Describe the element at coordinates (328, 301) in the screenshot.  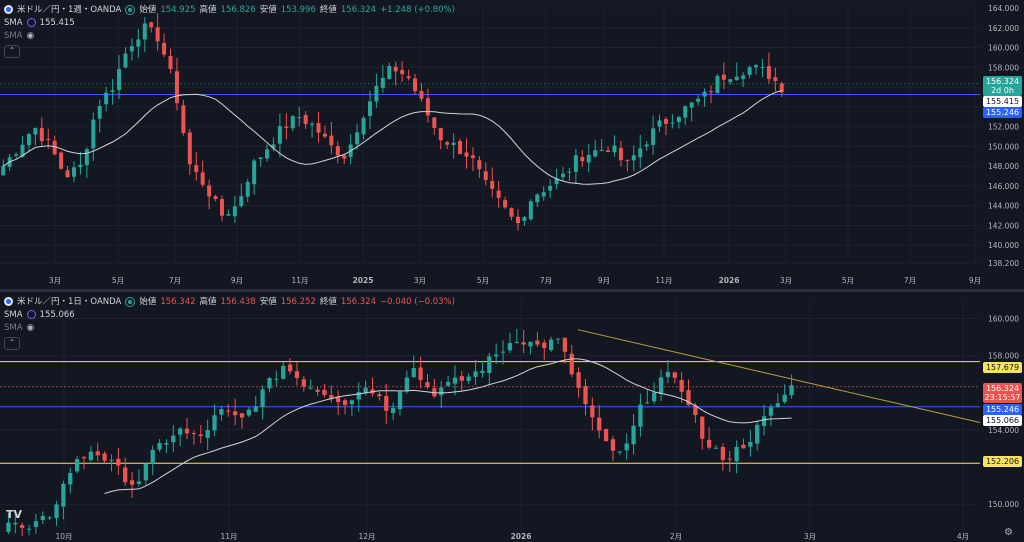
I see `close-label: 終値` at that location.